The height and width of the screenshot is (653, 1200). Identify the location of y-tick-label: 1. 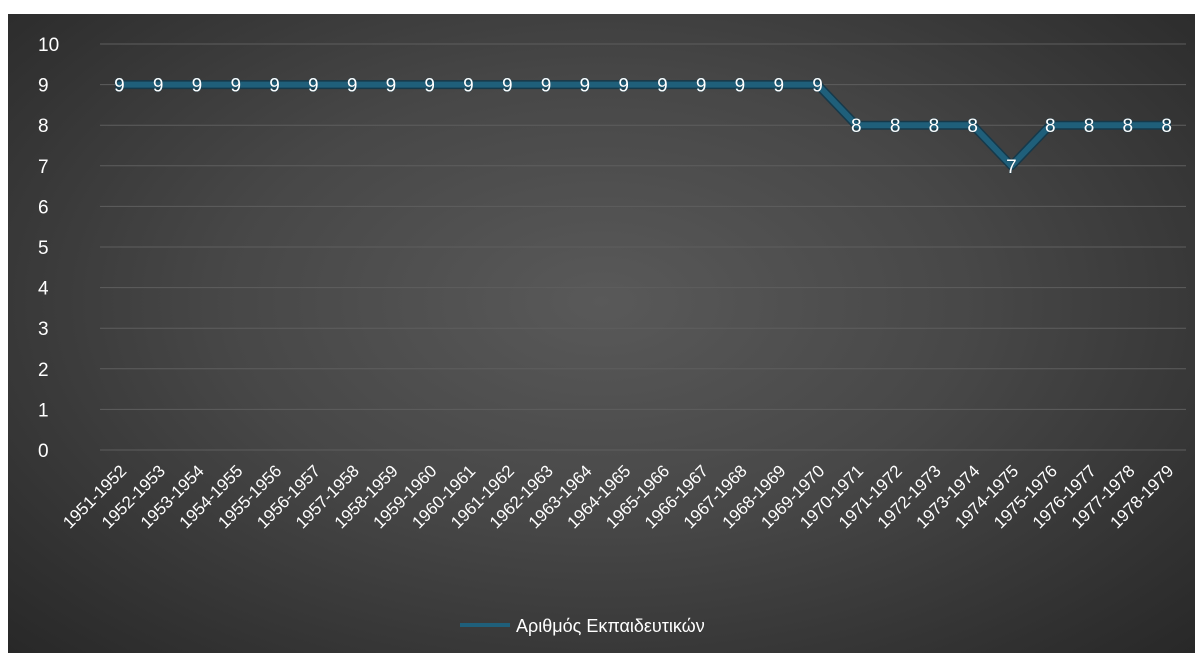
(43, 410).